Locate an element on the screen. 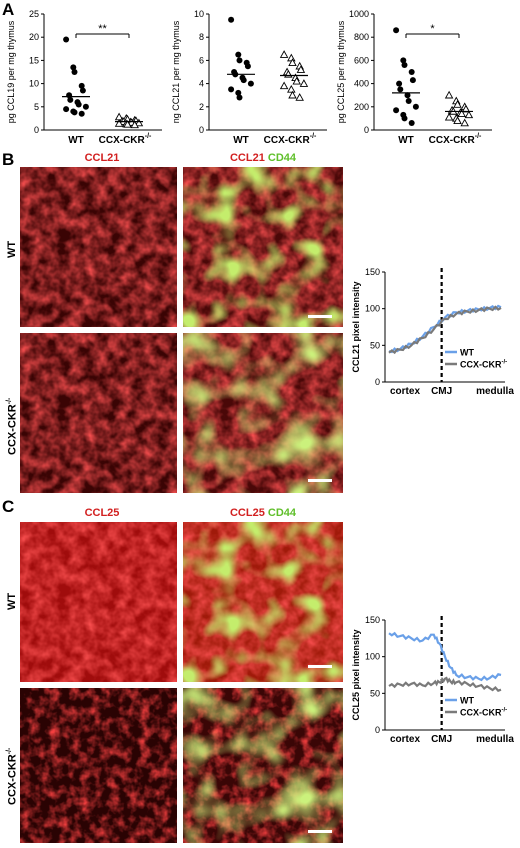 The height and width of the screenshot is (848, 520). y-axis-label: CCL25 pixel intensity is located at coordinates (356, 674).